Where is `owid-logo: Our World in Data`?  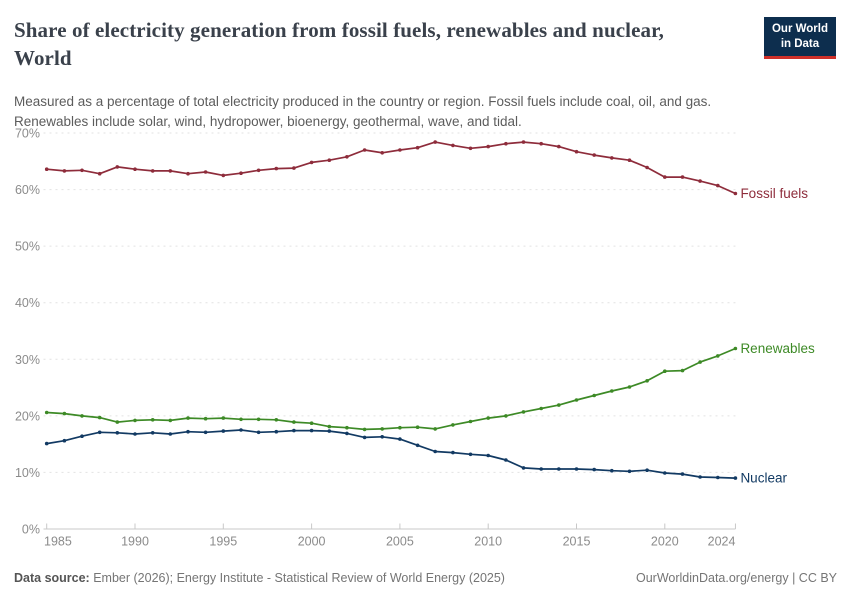 owid-logo: Our World in Data is located at coordinates (799, 38).